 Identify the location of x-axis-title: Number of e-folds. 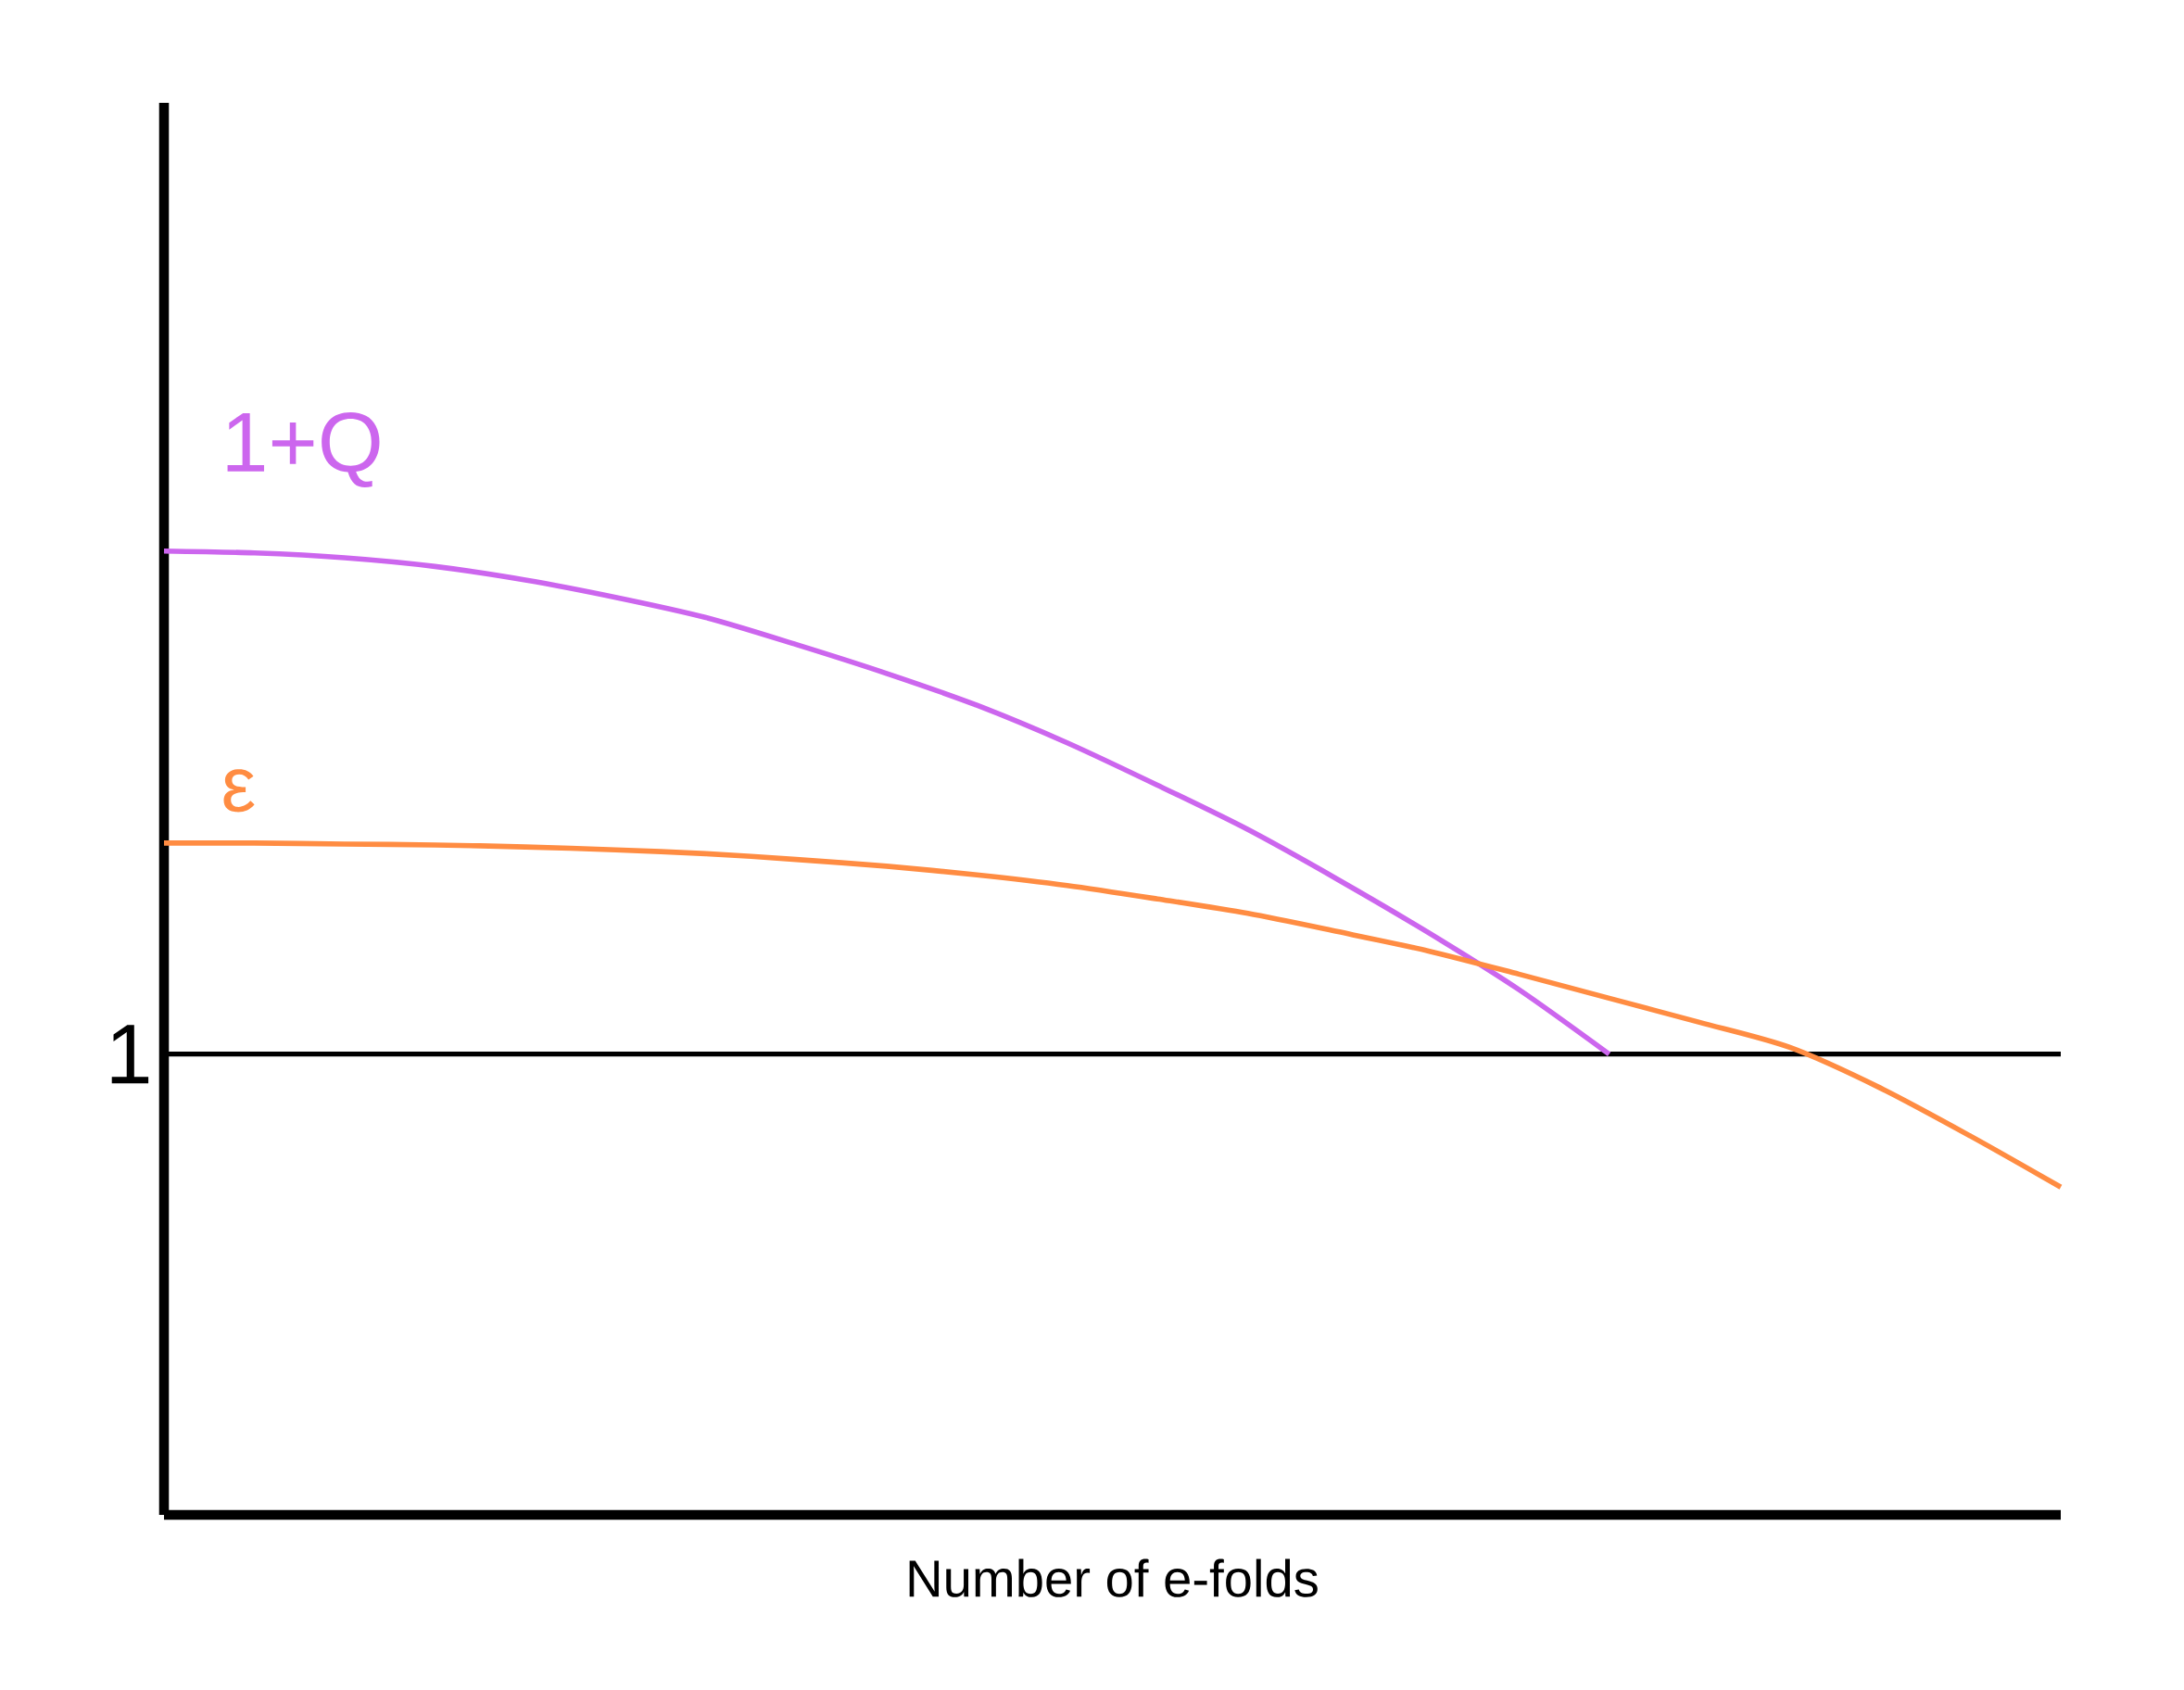
(1113, 1578).